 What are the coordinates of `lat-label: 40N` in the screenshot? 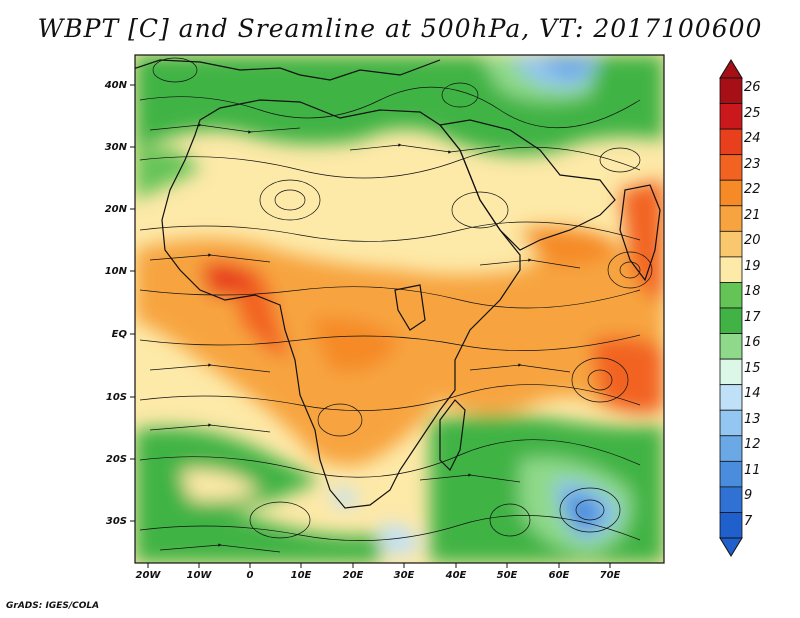 It's located at (115, 85).